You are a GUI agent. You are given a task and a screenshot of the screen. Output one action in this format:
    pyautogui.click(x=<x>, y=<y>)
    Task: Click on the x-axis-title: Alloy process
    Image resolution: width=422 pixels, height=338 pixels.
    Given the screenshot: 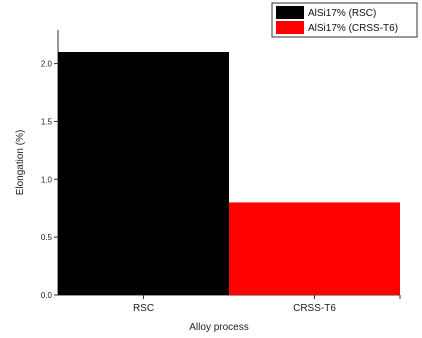 What is the action you would take?
    pyautogui.click(x=218, y=327)
    